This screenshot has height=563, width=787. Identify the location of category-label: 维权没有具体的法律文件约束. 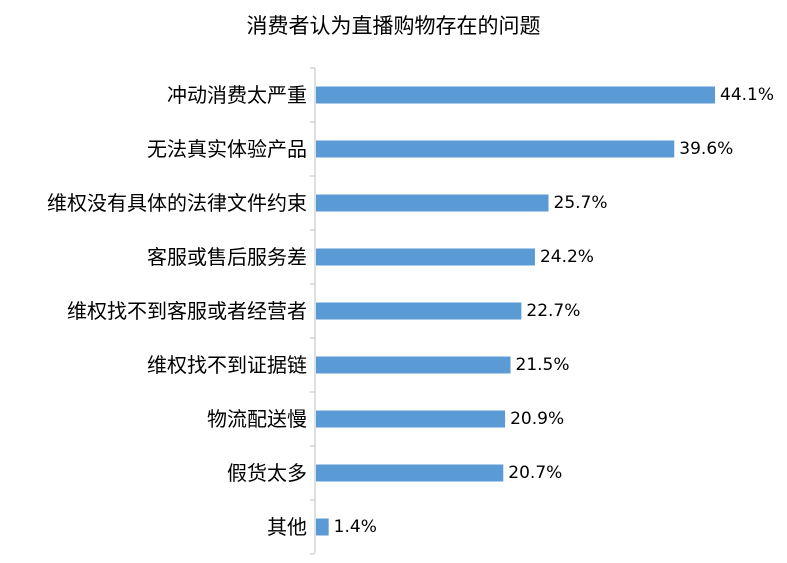
(177, 203).